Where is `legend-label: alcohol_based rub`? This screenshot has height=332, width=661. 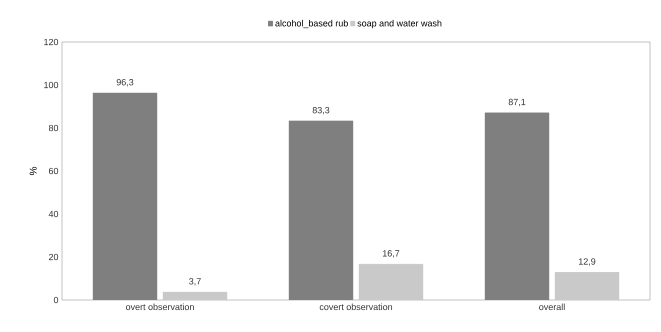
legend-label: alcohol_based rub is located at coordinates (311, 24).